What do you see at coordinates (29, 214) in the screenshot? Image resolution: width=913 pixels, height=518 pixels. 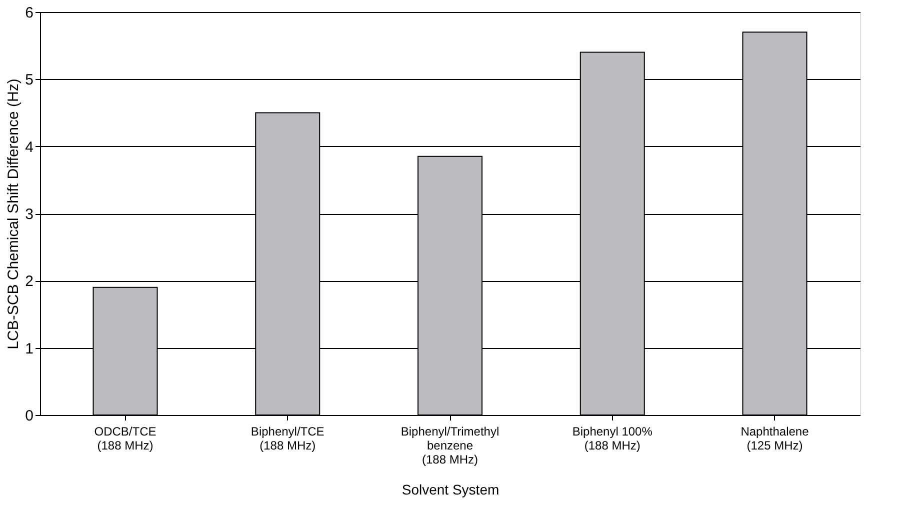 I see `y-tick-label: 3` at bounding box center [29, 214].